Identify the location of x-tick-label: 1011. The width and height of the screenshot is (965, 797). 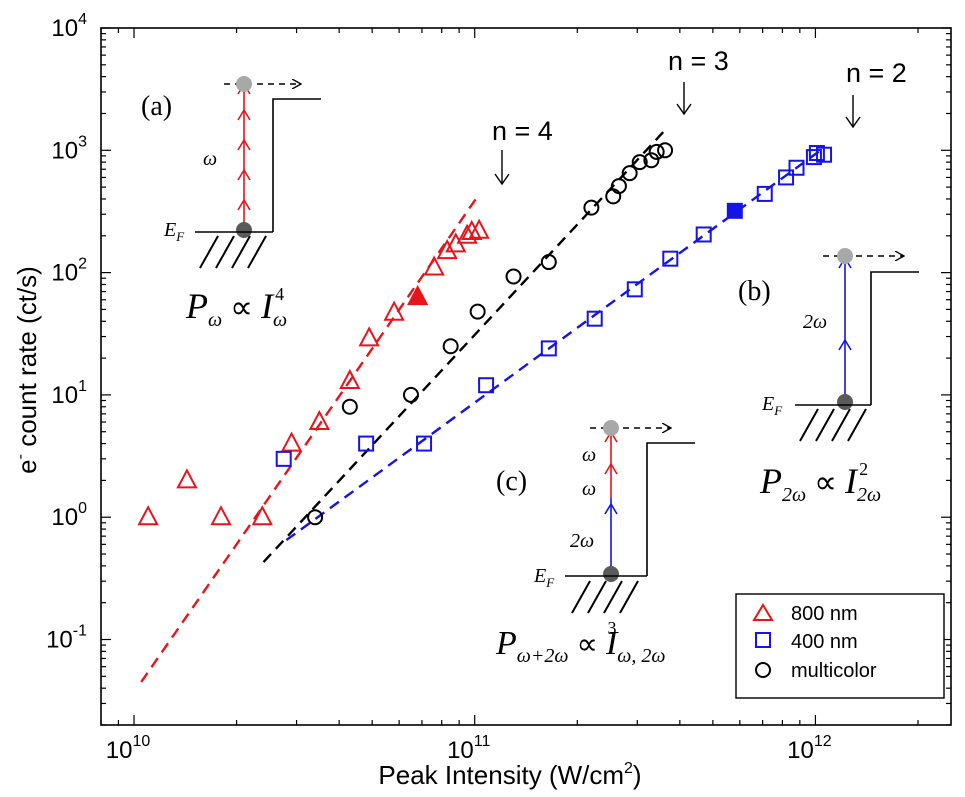
(468, 748).